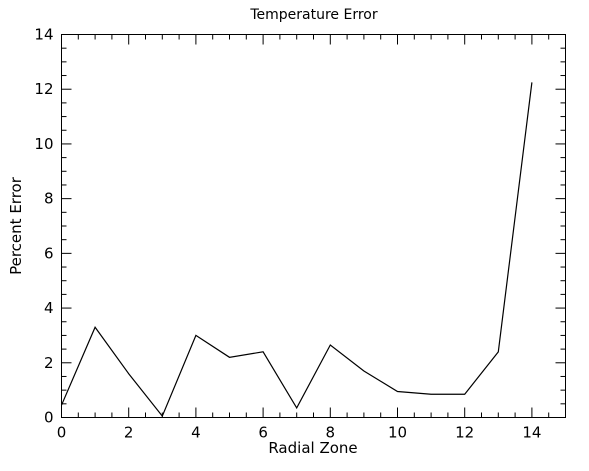  I want to click on y-tick-label: 8, so click(49, 199).